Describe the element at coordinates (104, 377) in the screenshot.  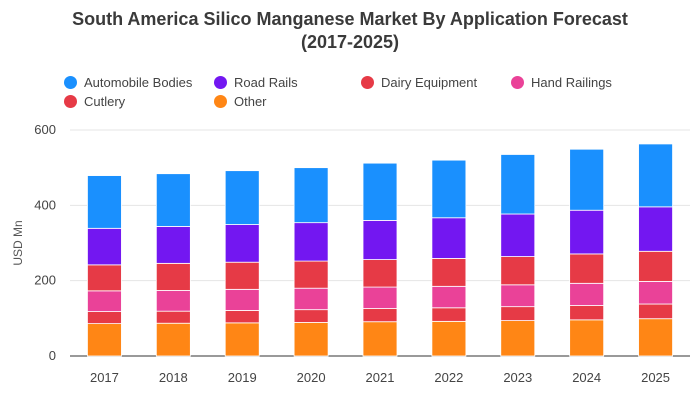
I see `x-tick-label: 2017` at that location.